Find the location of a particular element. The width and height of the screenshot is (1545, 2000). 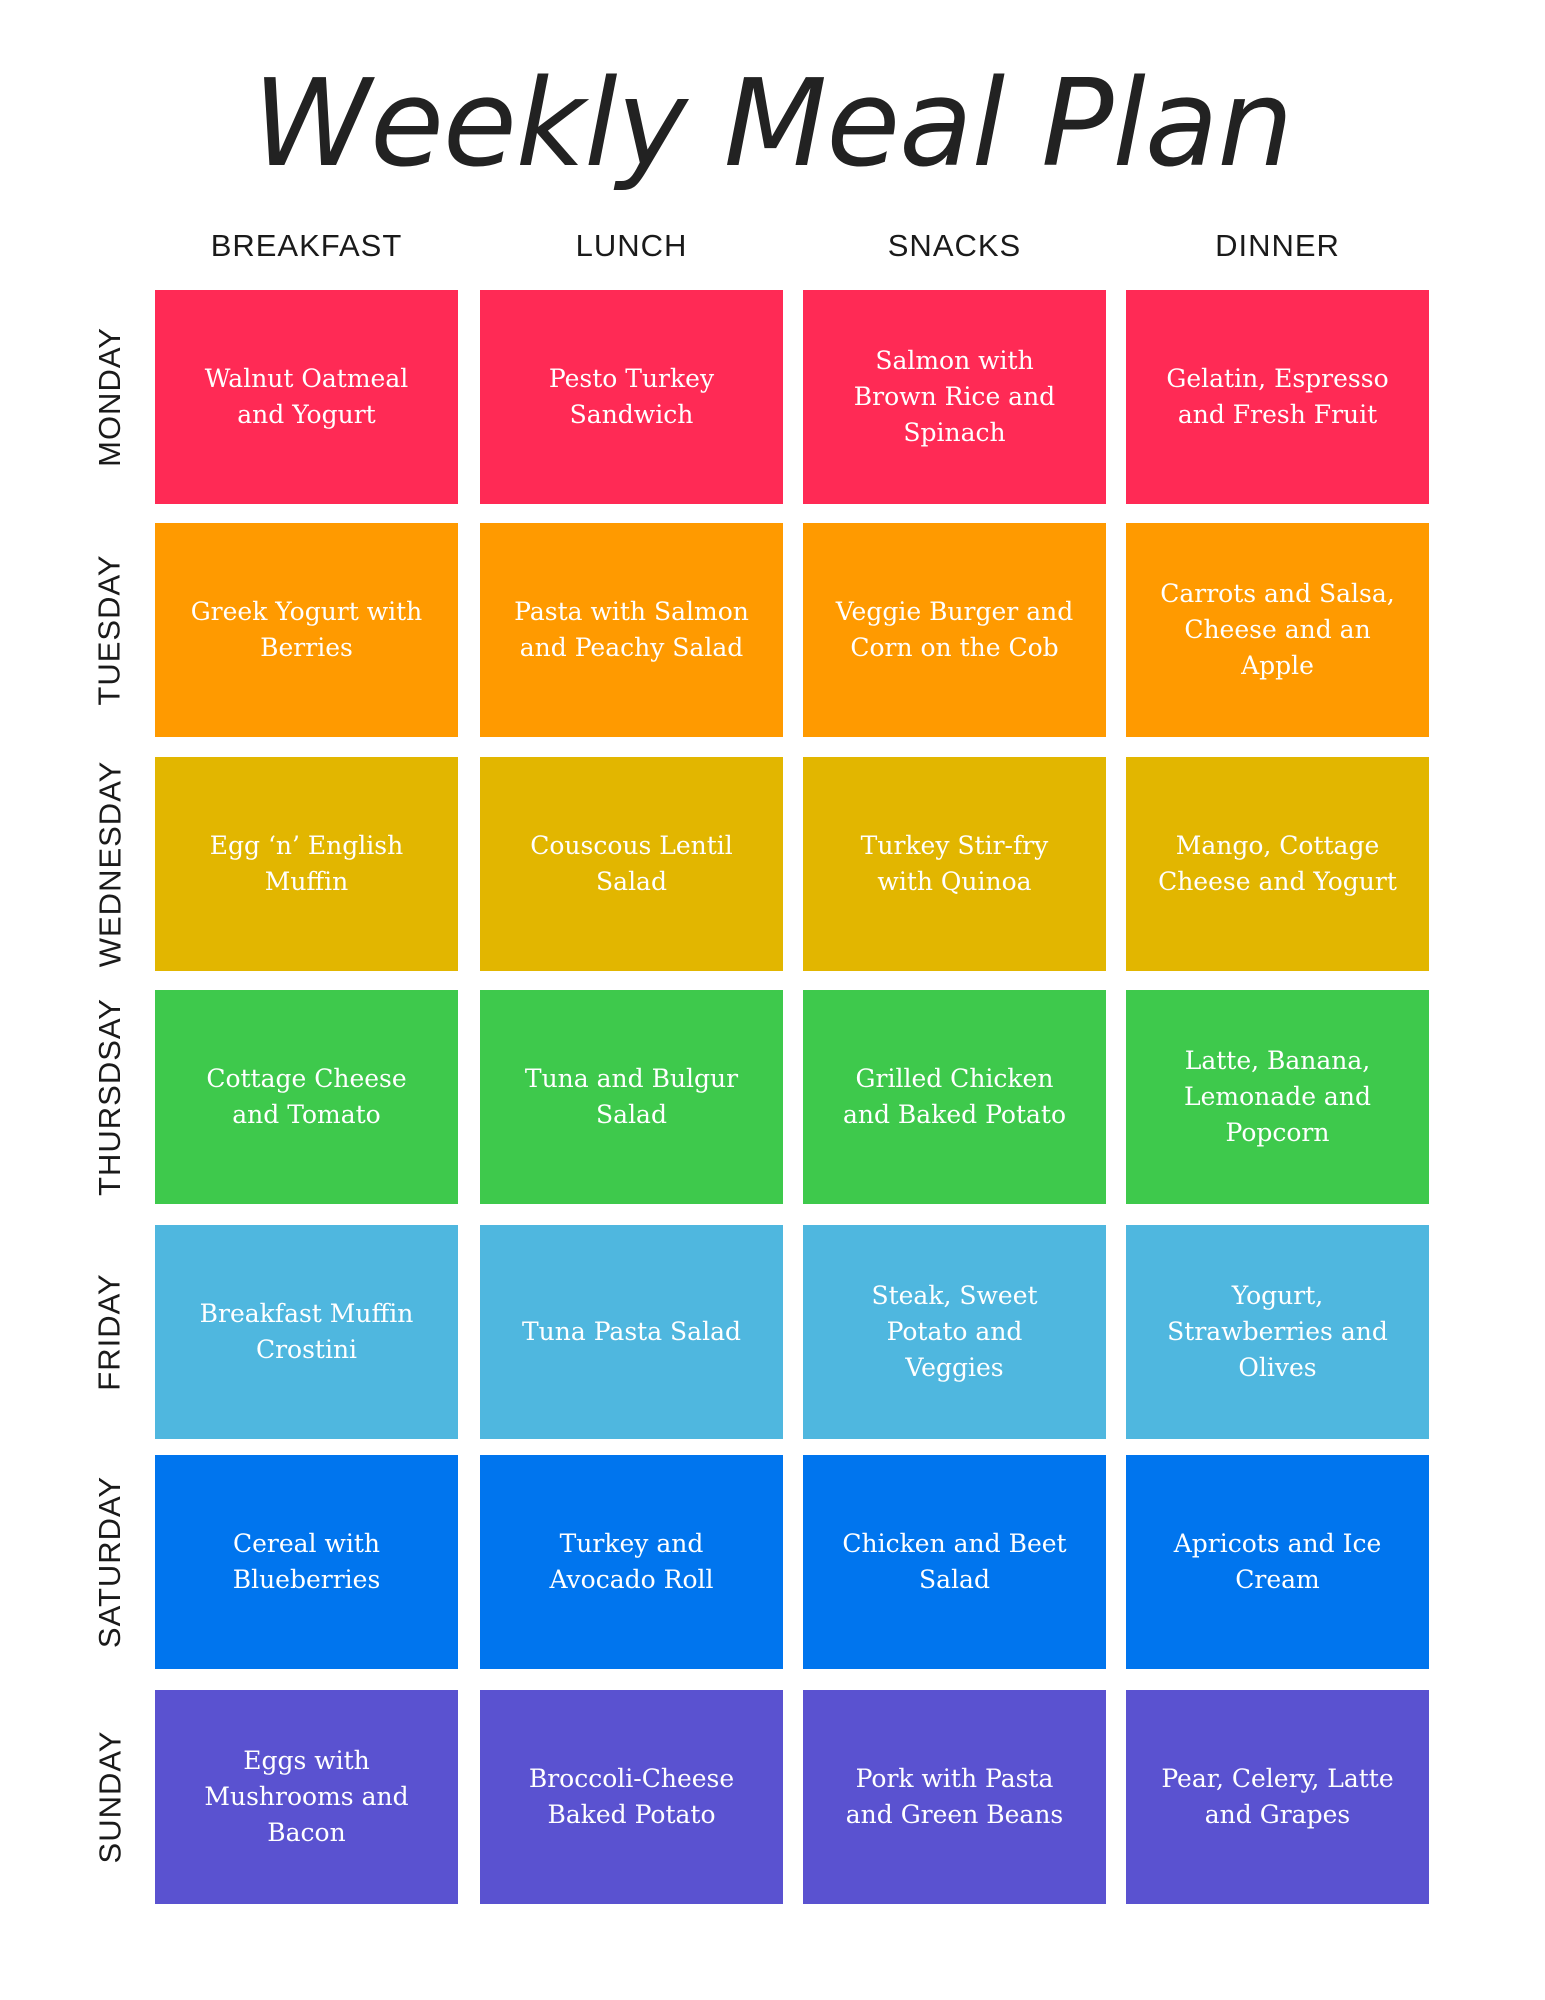

meal-text: Salmon with Brown Rice and Spinach is located at coordinates (954, 396).